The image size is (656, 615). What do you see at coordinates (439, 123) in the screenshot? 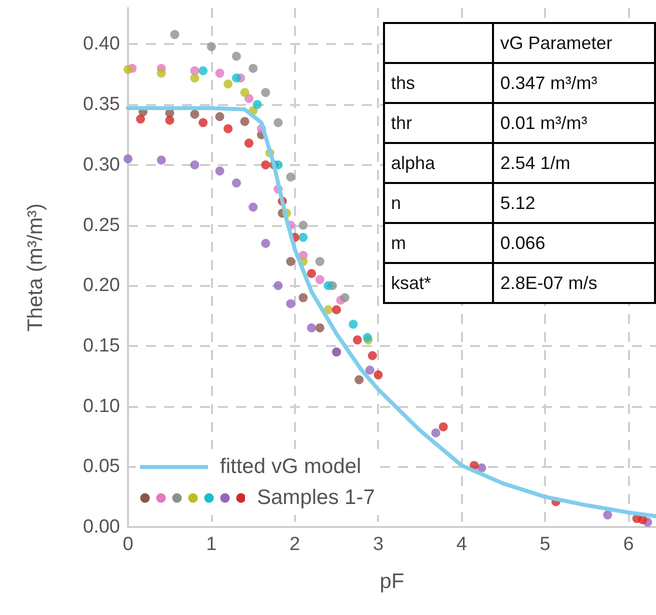
I see `annotation: thr` at bounding box center [439, 123].